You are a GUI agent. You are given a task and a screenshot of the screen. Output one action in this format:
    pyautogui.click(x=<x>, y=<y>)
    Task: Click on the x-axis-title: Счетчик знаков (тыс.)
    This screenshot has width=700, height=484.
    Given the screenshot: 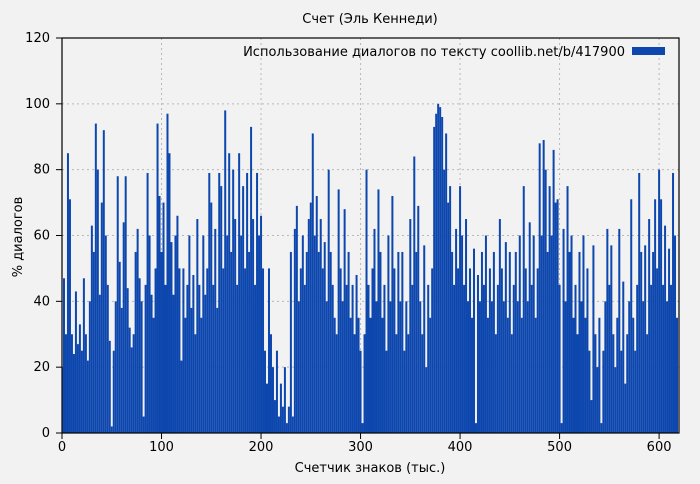 What is the action you would take?
    pyautogui.click(x=370, y=468)
    